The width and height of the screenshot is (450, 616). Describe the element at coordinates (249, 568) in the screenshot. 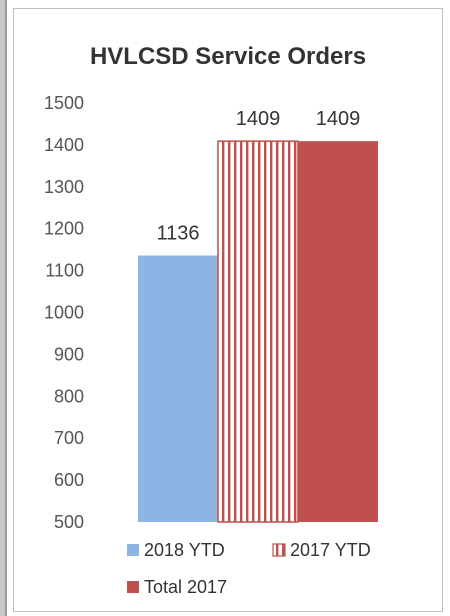

I see `legend: 2018 YTD 2017 YTD Total 2017` at that location.